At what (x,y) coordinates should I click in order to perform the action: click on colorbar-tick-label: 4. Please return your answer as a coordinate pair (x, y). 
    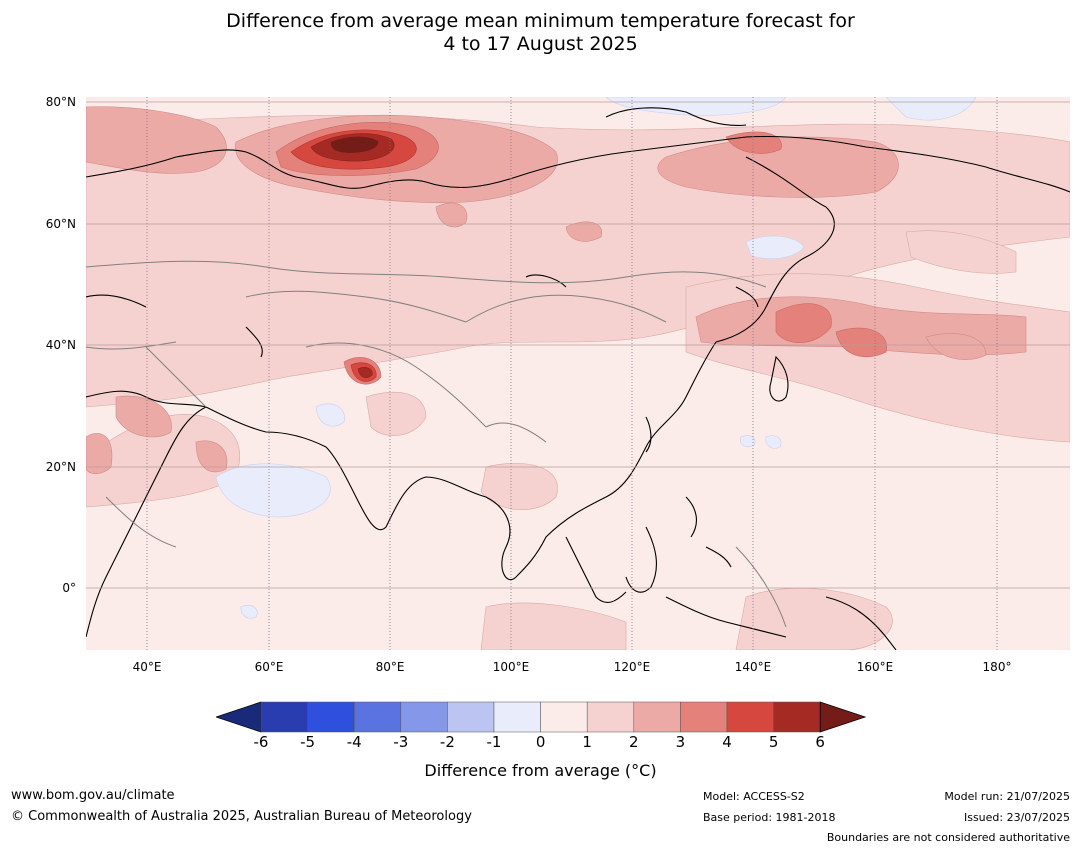
    Looking at the image, I should click on (727, 742).